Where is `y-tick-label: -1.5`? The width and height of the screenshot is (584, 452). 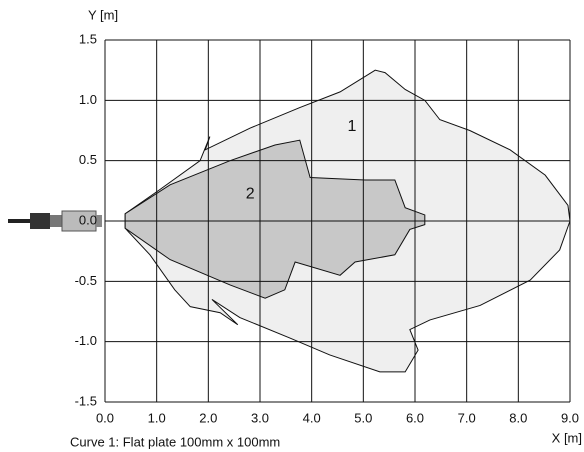
y-tick-label: -1.5 is located at coordinates (86, 400).